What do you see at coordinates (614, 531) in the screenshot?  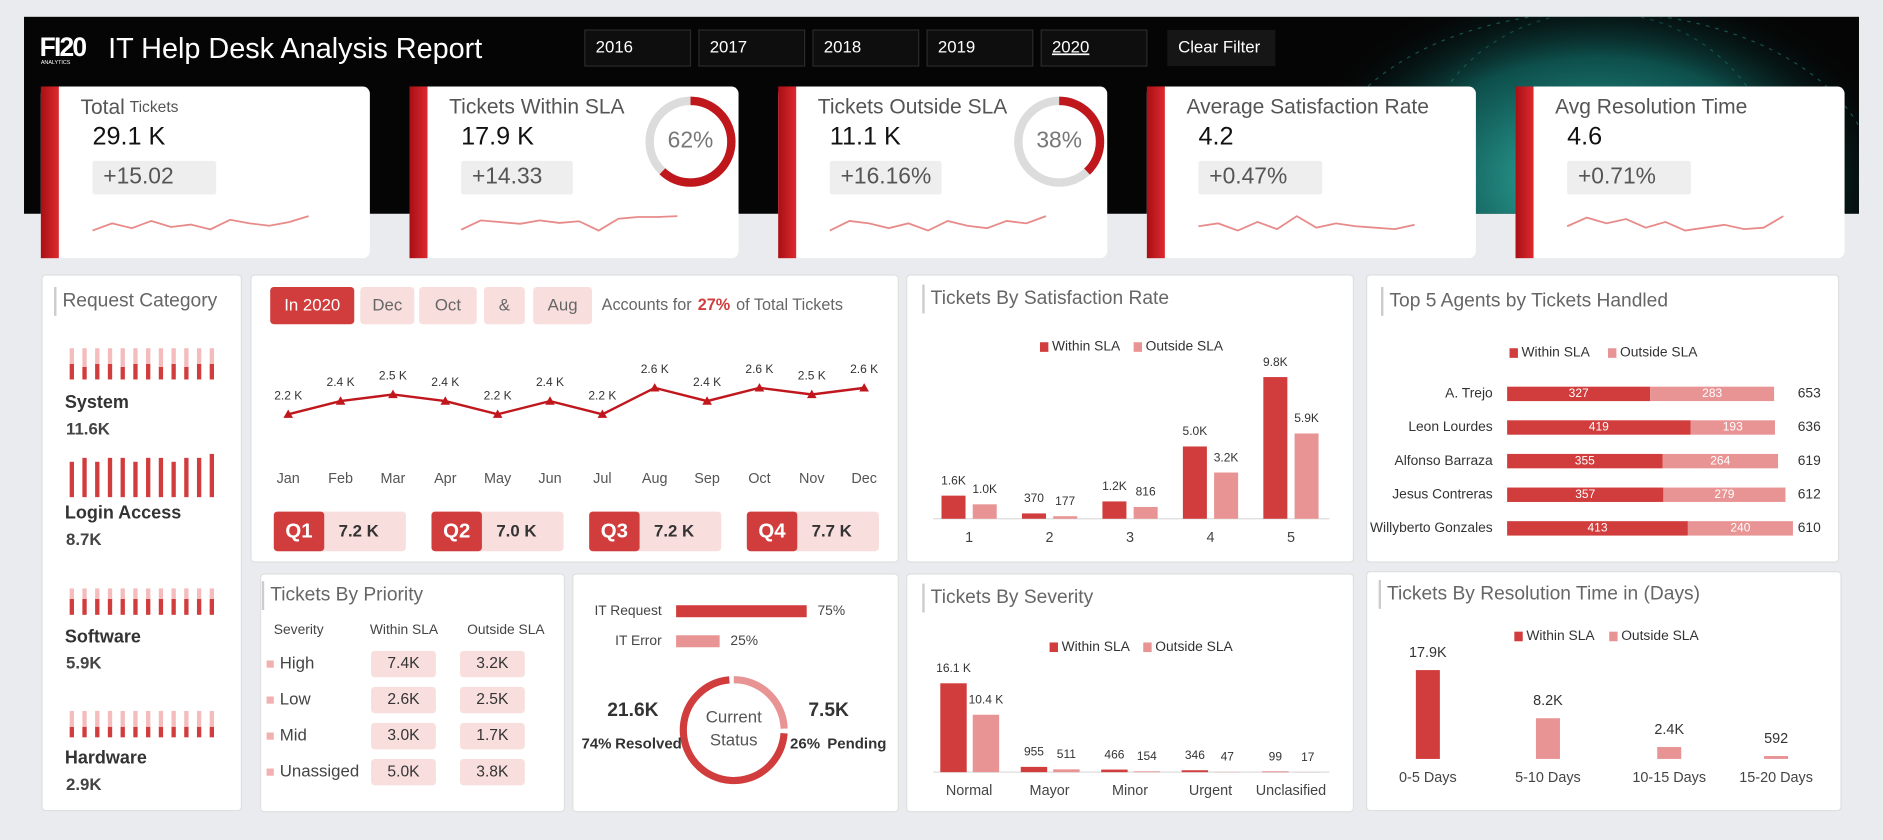 I see `quarter-tag` at bounding box center [614, 531].